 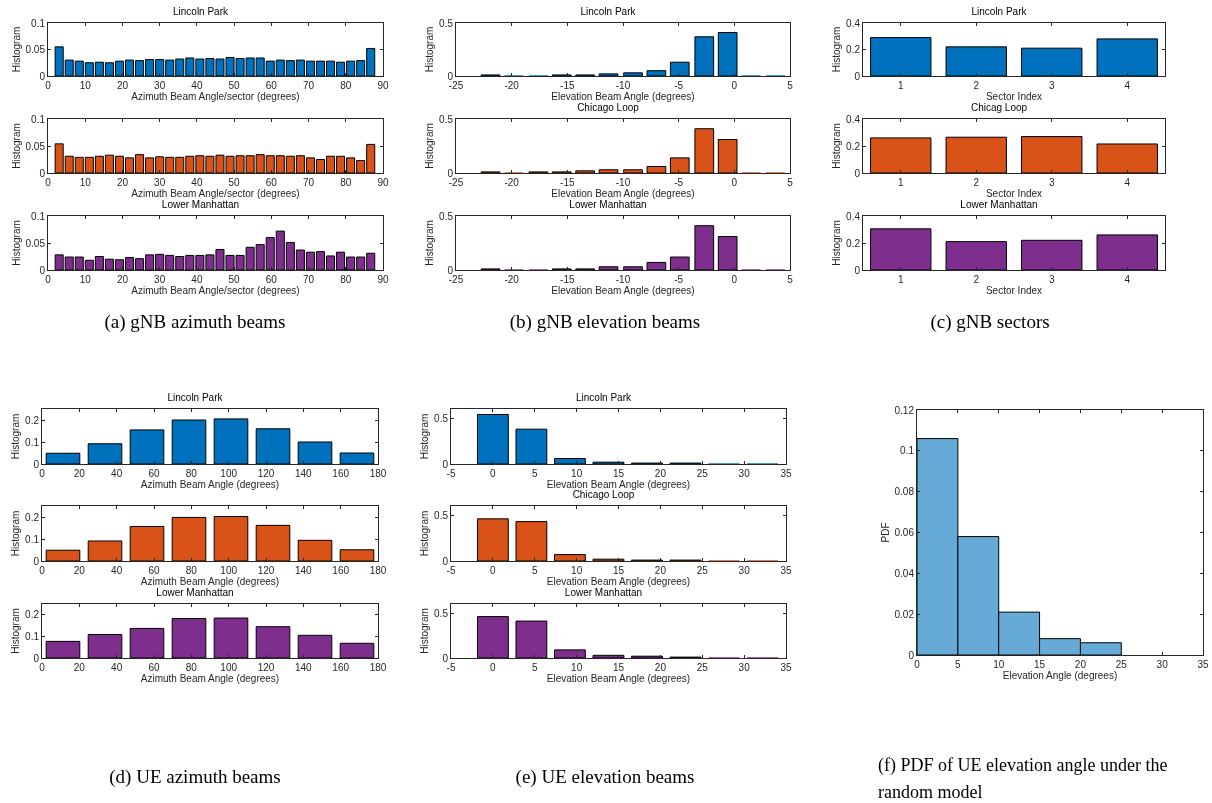 What do you see at coordinates (234, 182) in the screenshot?
I see `x-tick-label: 50` at bounding box center [234, 182].